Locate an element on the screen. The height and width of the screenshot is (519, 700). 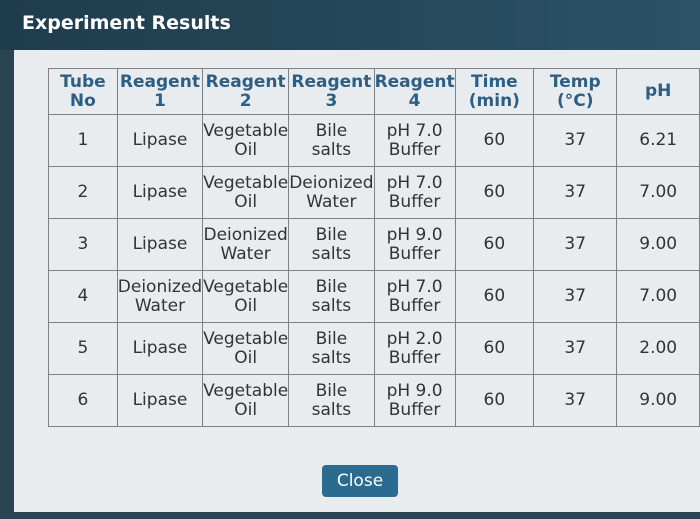
cell-line: Time is located at coordinates (494, 81).